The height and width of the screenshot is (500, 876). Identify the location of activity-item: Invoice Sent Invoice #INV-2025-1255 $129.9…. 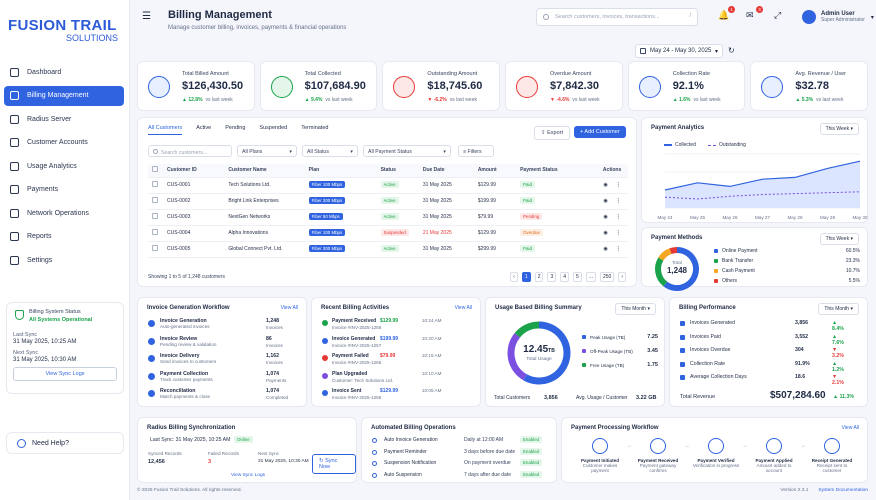
(397, 397).